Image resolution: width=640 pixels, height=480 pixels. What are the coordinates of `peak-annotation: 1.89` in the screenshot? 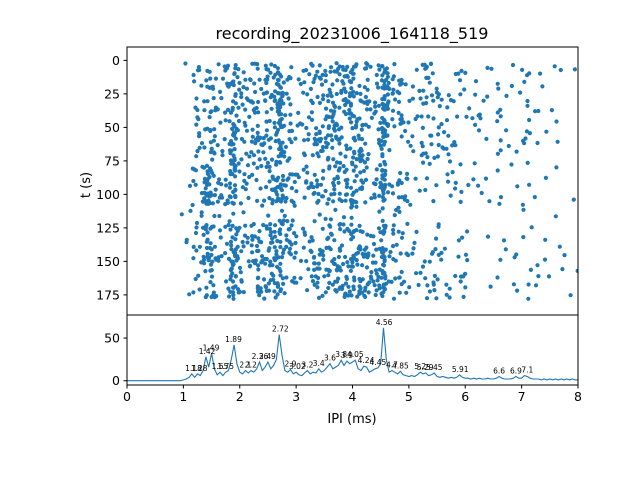 It's located at (233, 339).